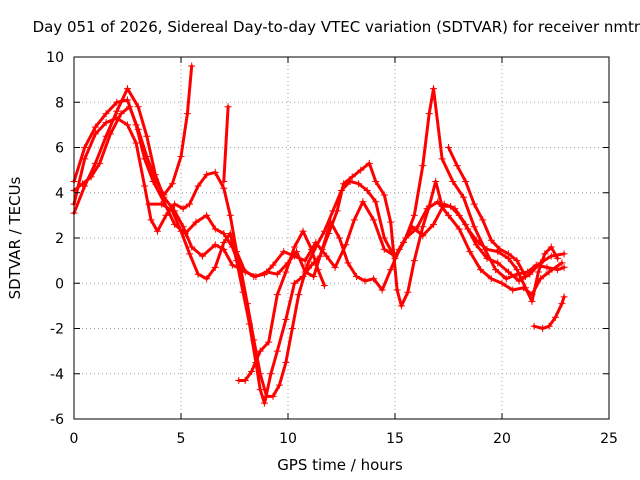 Image resolution: width=640 pixels, height=480 pixels. I want to click on y-tick-label: 4, so click(59, 194).